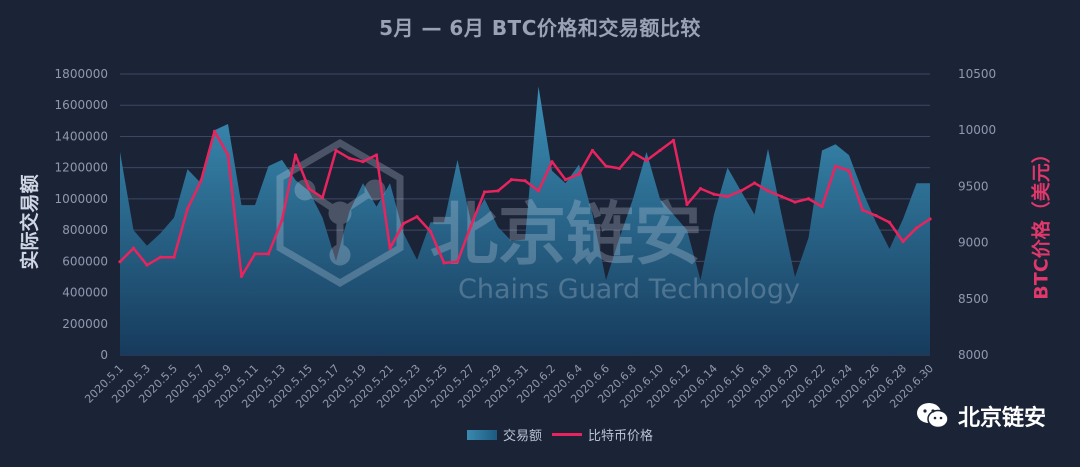  What do you see at coordinates (85, 230) in the screenshot?
I see `y-left-tick-label: 800000` at bounding box center [85, 230].